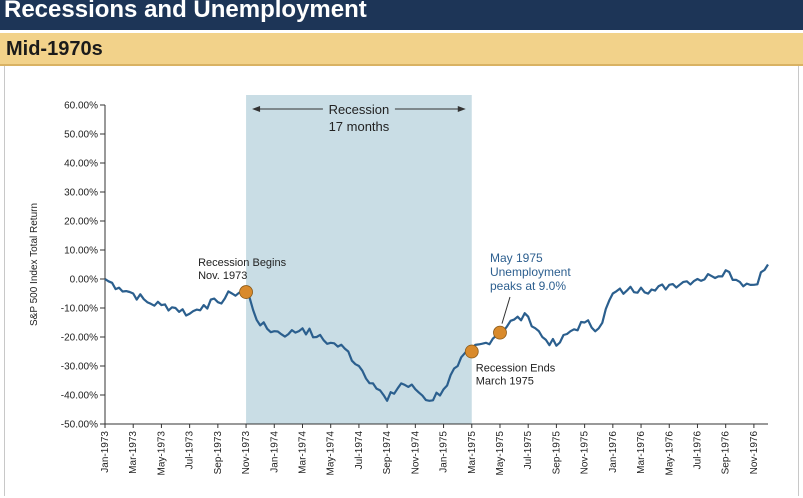 The width and height of the screenshot is (803, 498). Describe the element at coordinates (79, 396) in the screenshot. I see `y-tick-label: -40.00%` at that location.